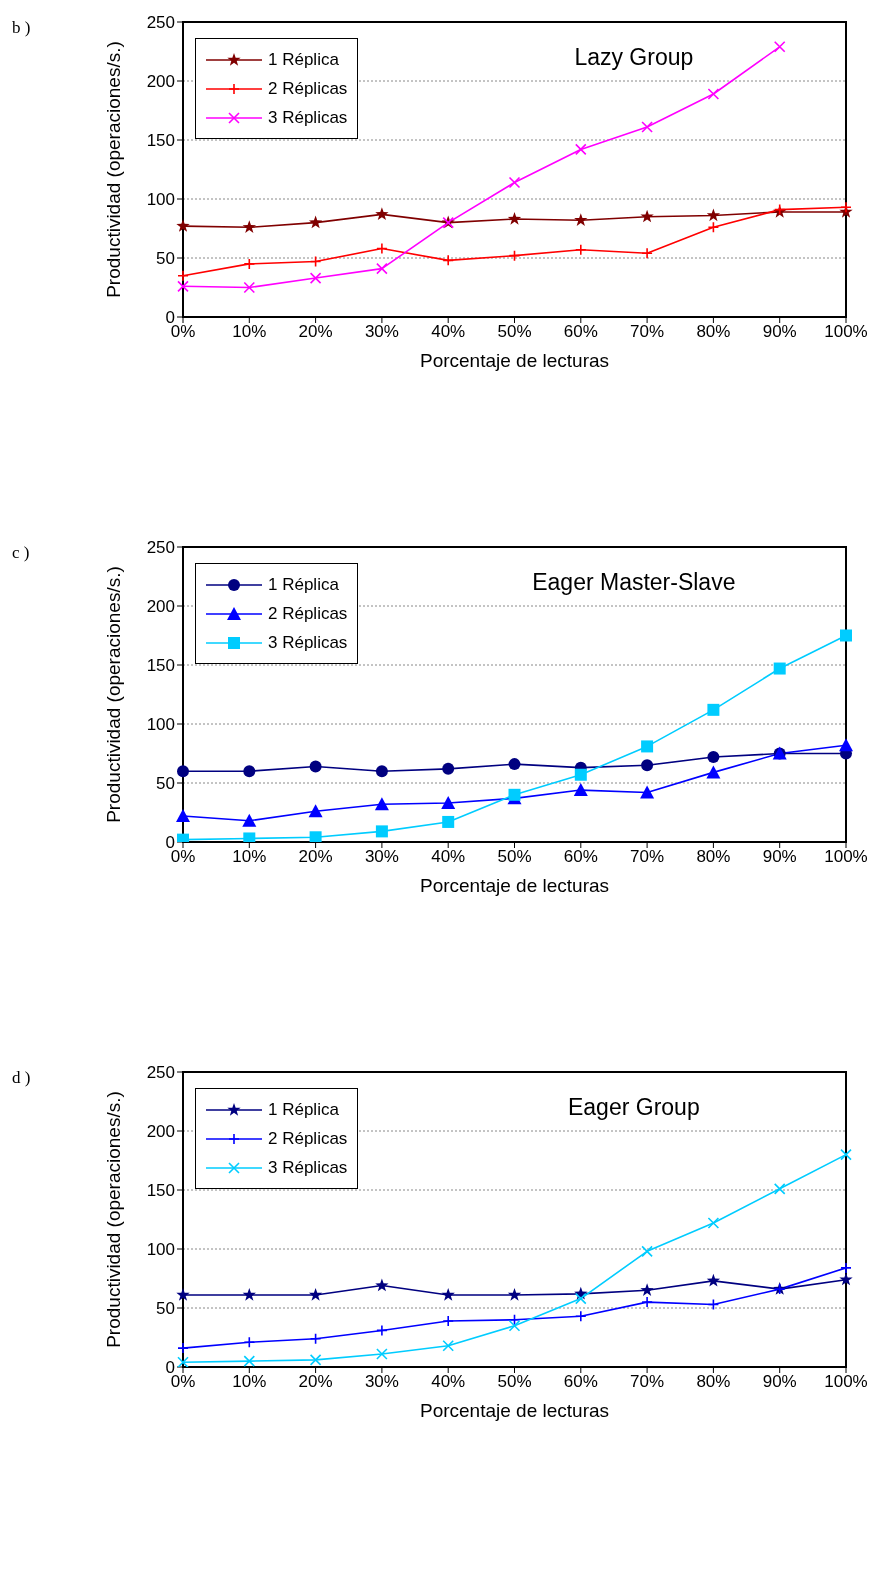  What do you see at coordinates (634, 57) in the screenshot?
I see `text: Lazy Group` at bounding box center [634, 57].